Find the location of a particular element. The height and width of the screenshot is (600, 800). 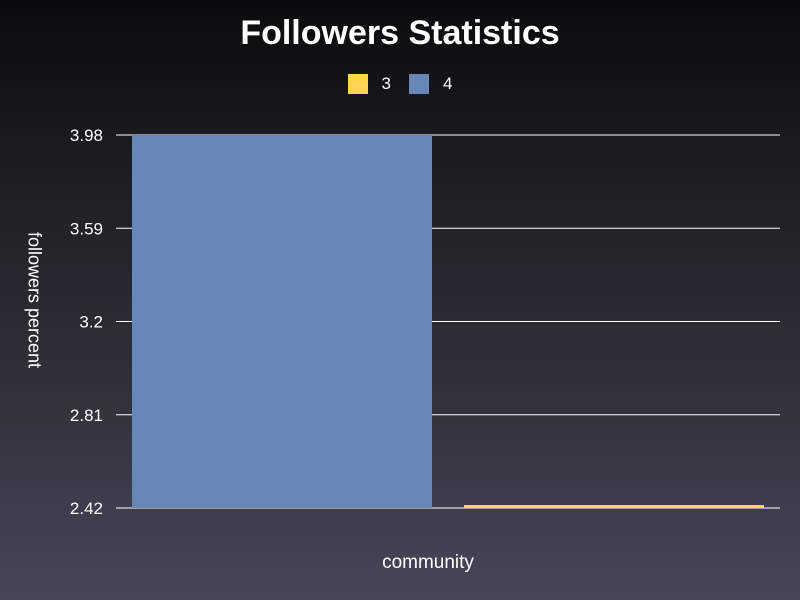

legend-label-series-4: 4 is located at coordinates (448, 83).